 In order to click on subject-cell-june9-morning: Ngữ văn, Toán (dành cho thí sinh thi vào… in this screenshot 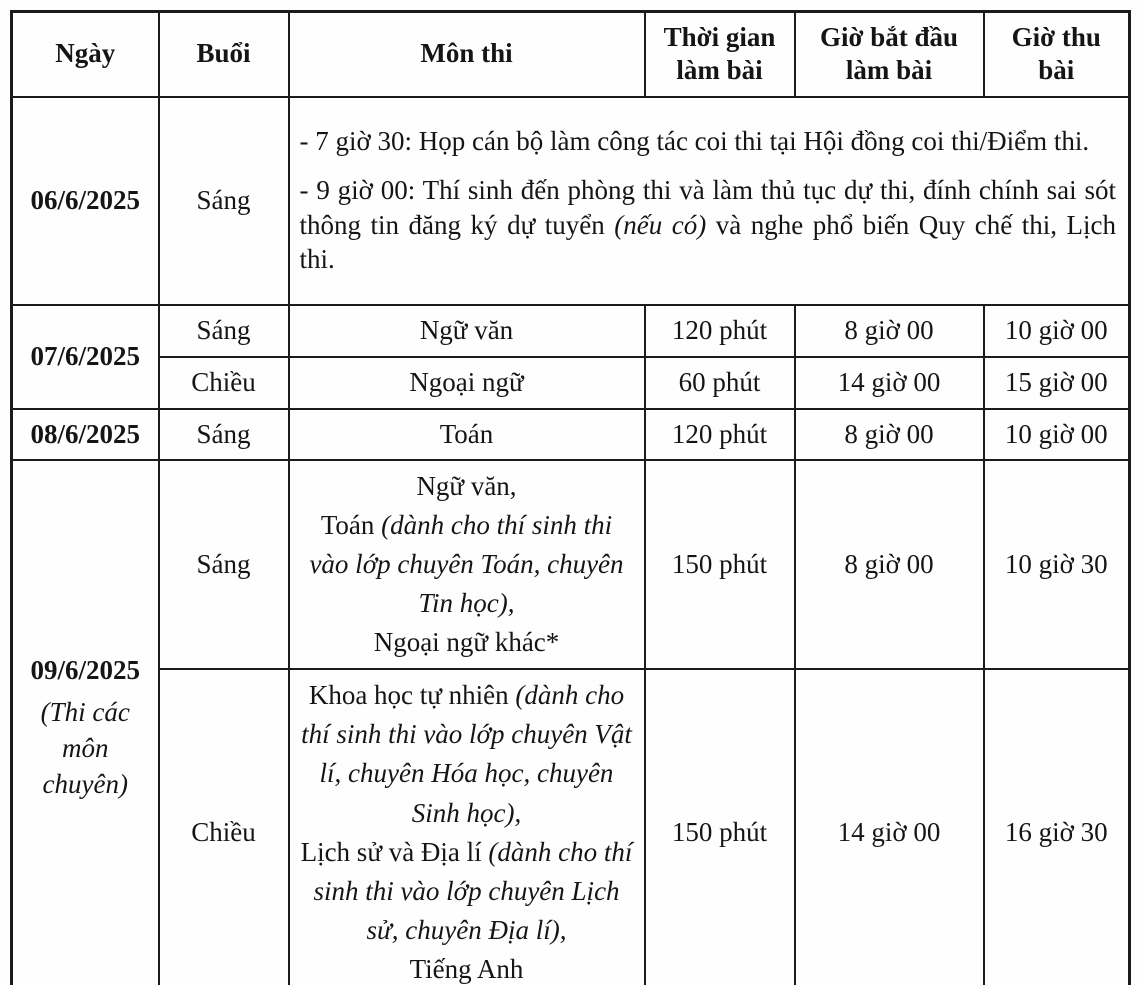, I will do `click(466, 564)`.